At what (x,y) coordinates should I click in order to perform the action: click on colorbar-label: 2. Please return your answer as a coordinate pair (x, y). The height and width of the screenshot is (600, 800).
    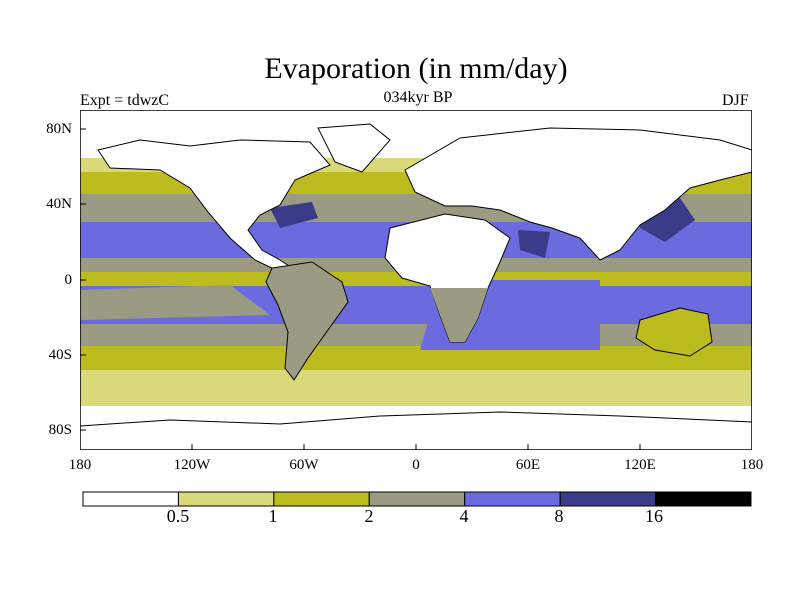
    Looking at the image, I should click on (369, 516).